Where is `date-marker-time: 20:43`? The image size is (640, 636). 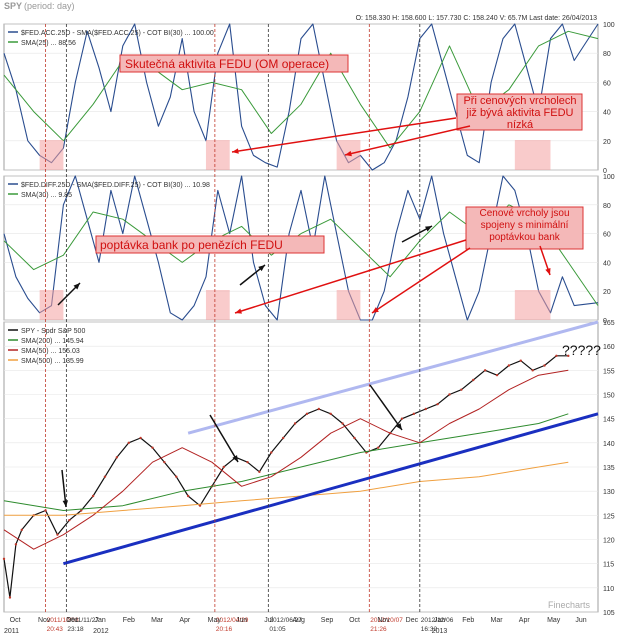
date-marker-time: 20:43 is located at coordinates (55, 629).